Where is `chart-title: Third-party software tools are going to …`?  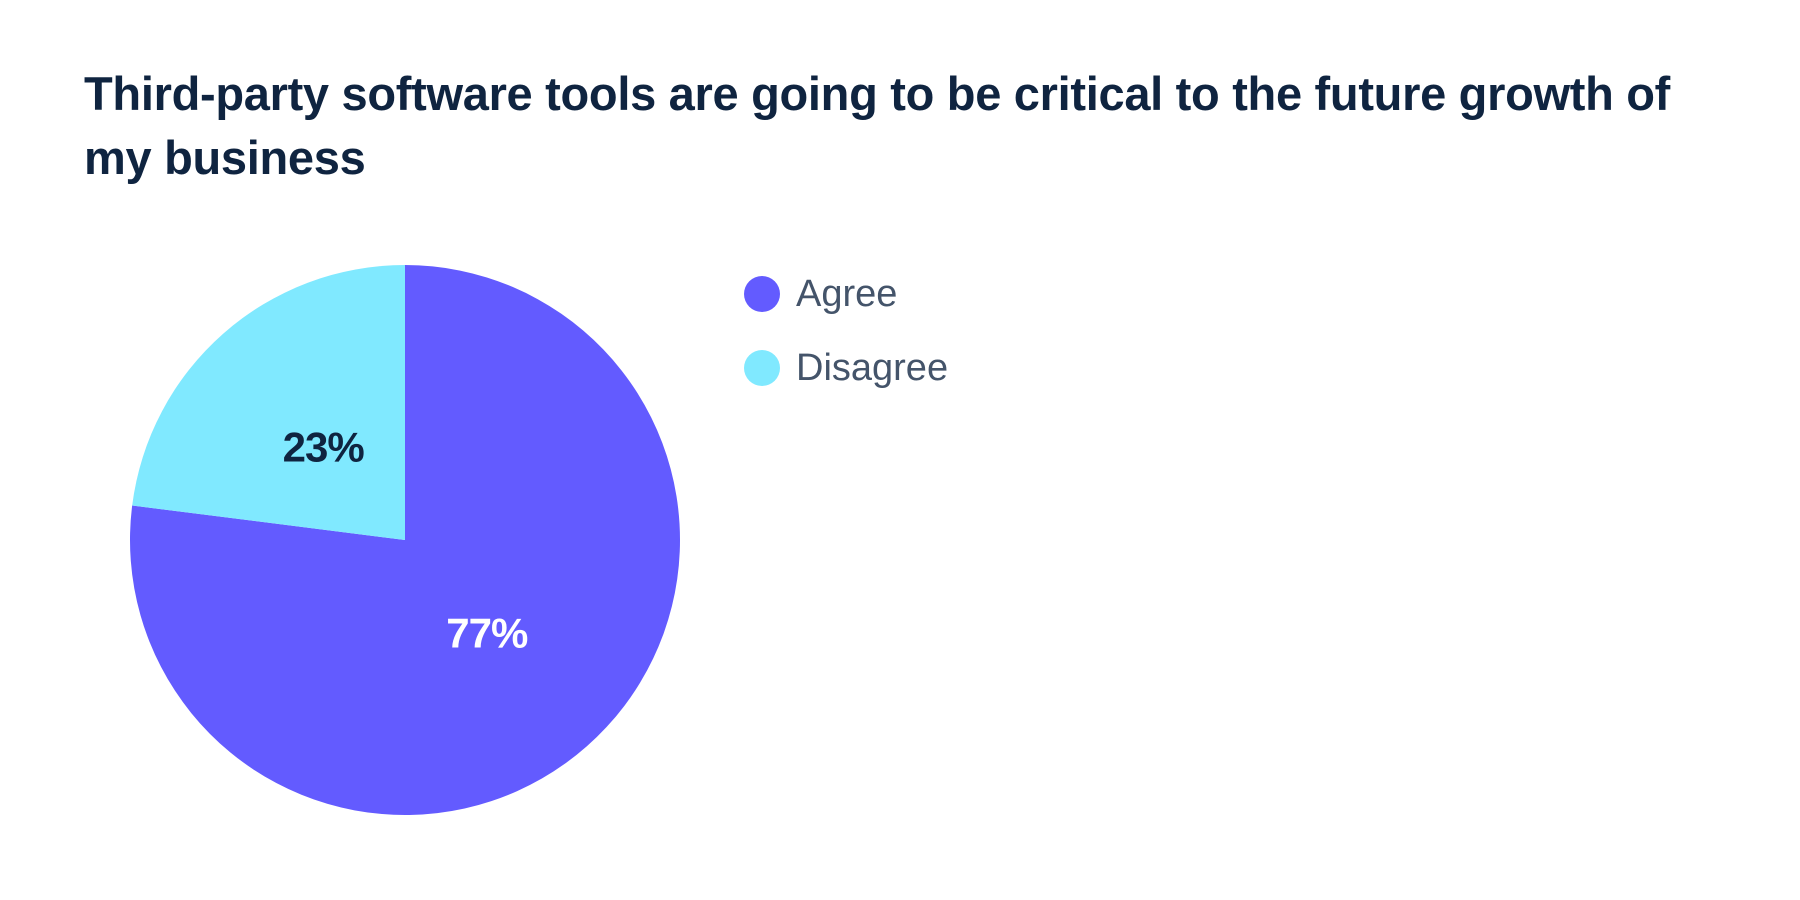
chart-title: Third-party software tools are going to … is located at coordinates (877, 125).